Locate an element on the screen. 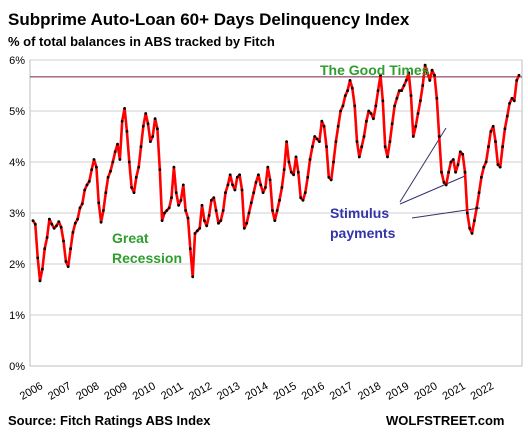  y-tick-label: 2% is located at coordinates (17, 265).